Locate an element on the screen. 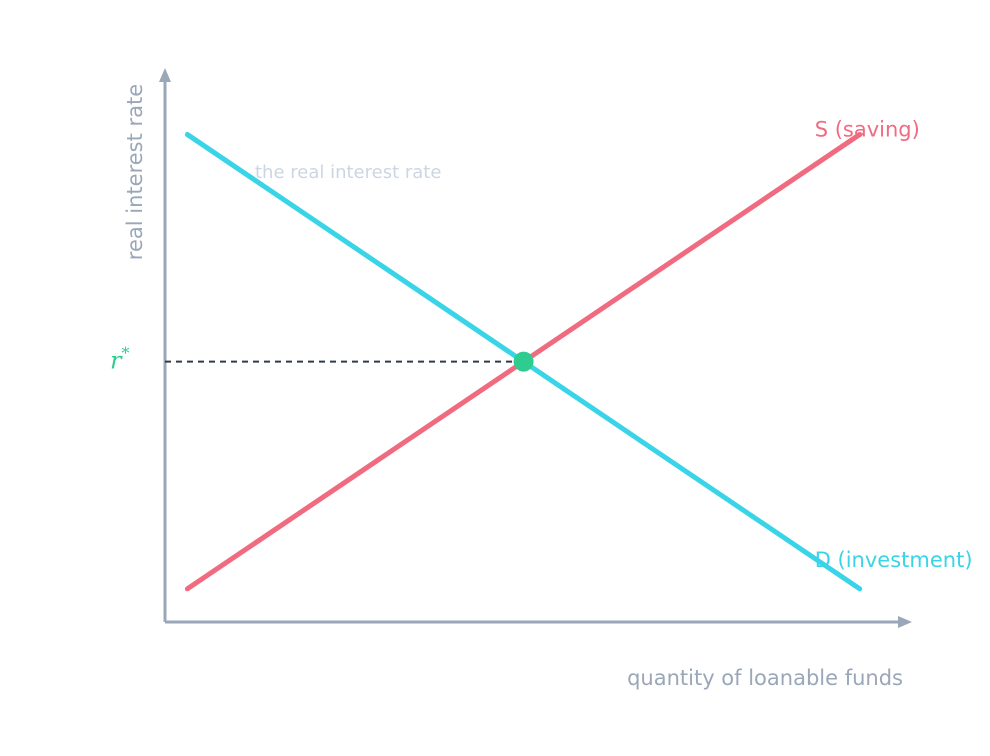  equilibrium-point is located at coordinates (523, 361).